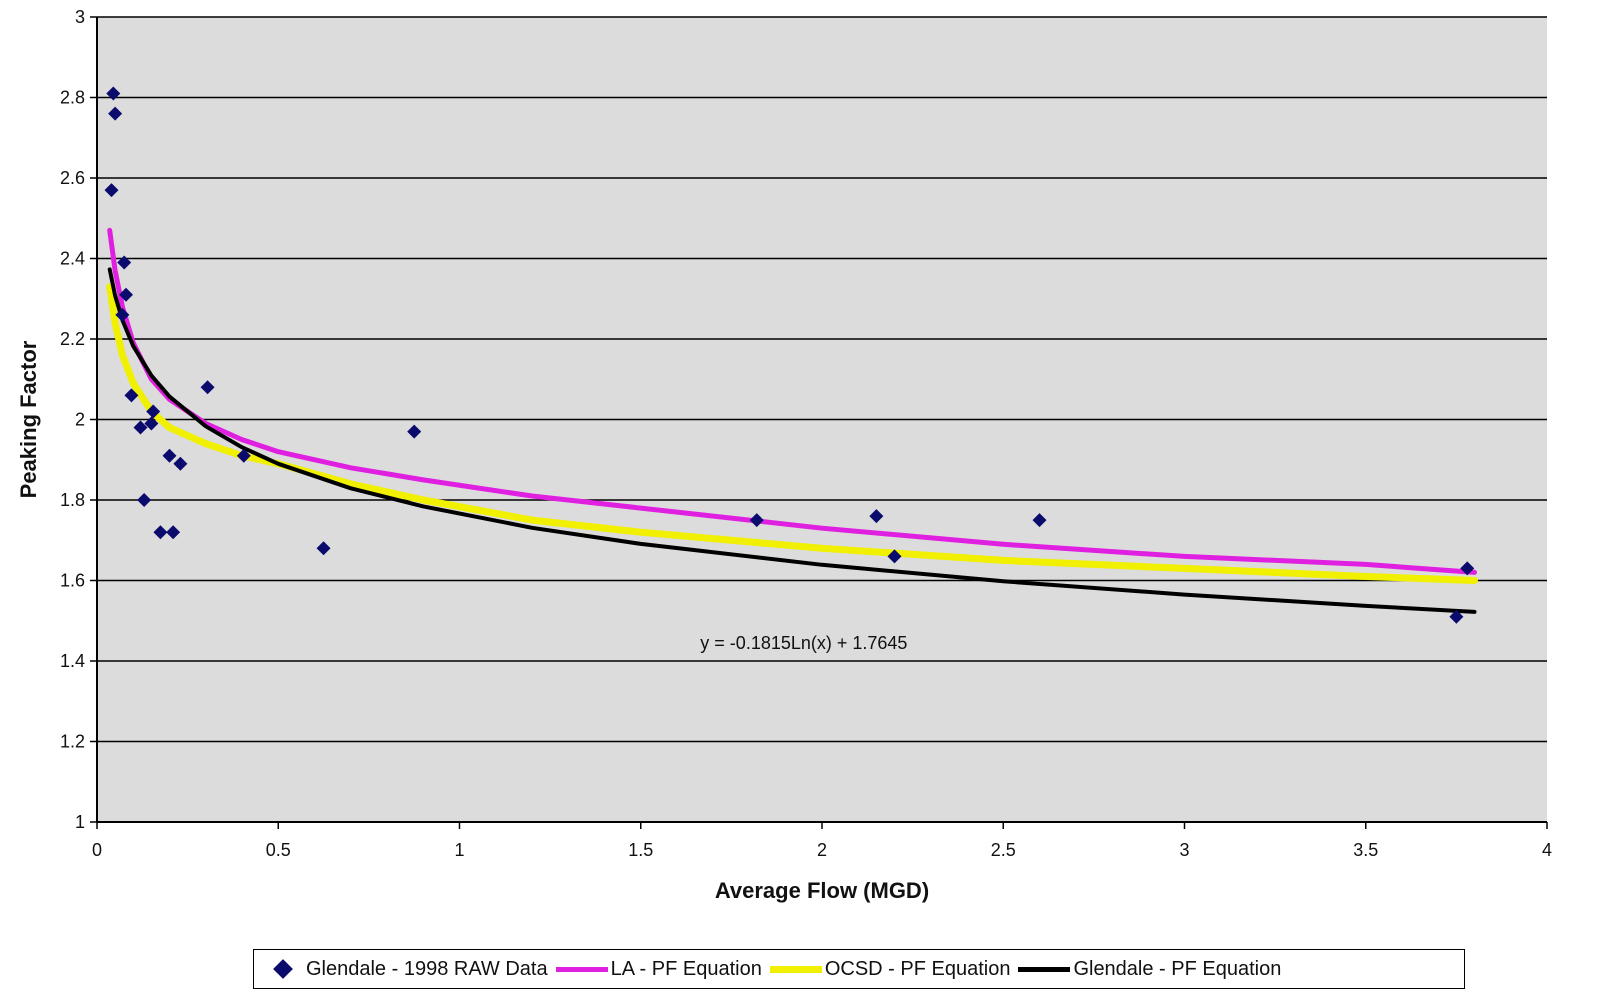 This screenshot has width=1611, height=997. I want to click on legend-label: Glendale - 1998 RAW Data, so click(427, 968).